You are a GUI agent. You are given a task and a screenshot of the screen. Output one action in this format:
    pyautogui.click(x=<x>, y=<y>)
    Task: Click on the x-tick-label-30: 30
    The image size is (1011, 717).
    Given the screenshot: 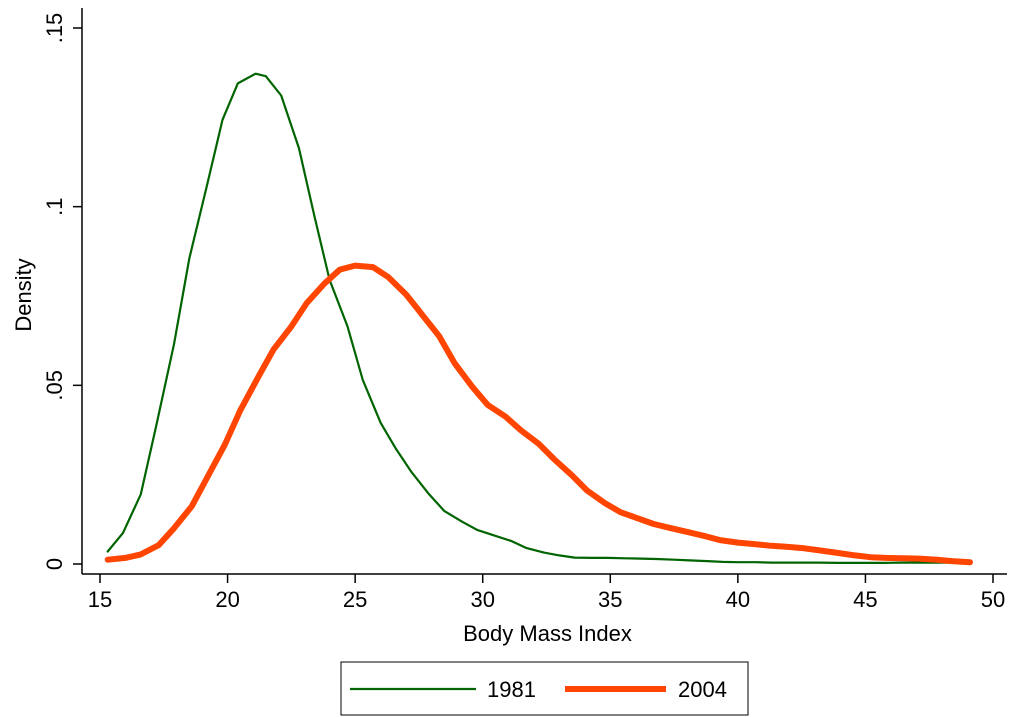 What is the action you would take?
    pyautogui.click(x=482, y=599)
    